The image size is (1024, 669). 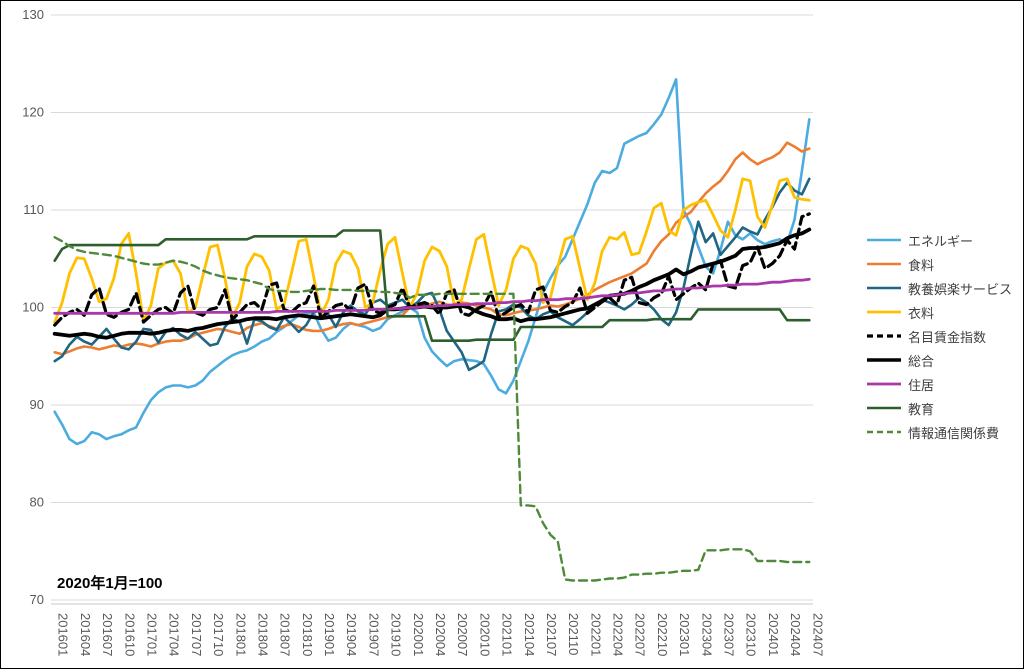 I want to click on x-axis-tick-label: 201610, so click(x=129, y=634).